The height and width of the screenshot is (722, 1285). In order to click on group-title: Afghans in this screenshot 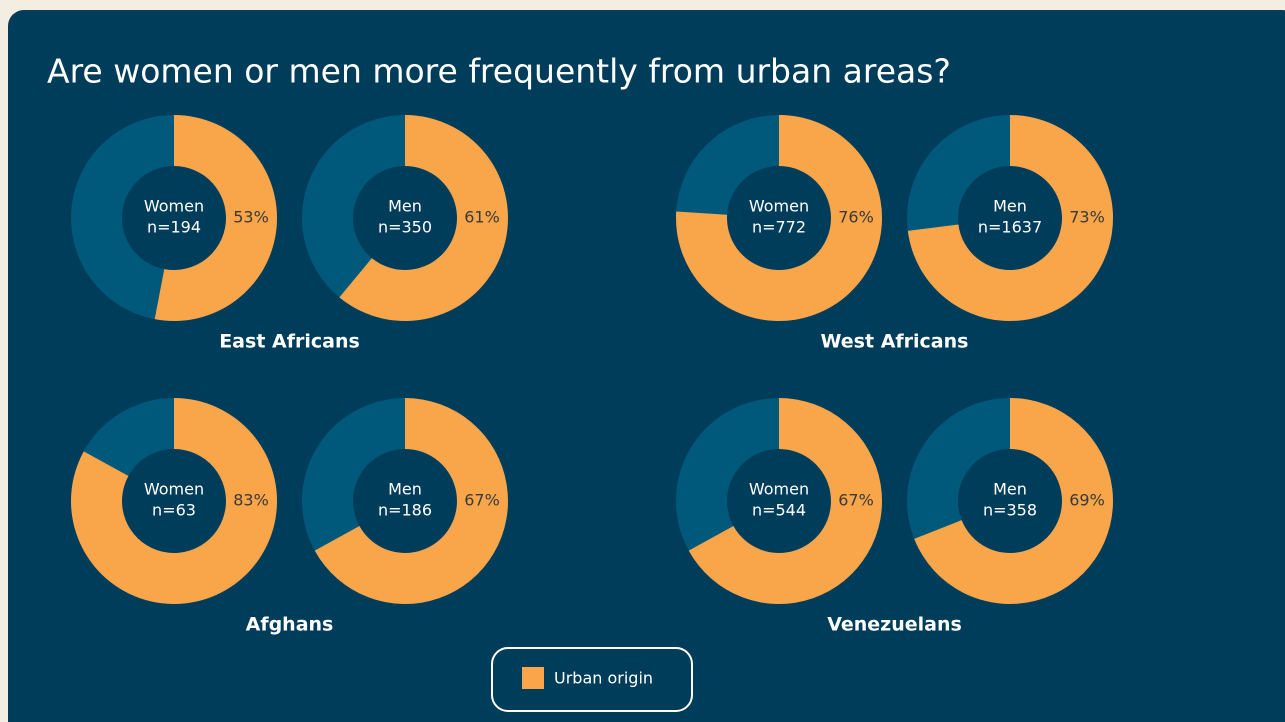, I will do `click(290, 625)`.